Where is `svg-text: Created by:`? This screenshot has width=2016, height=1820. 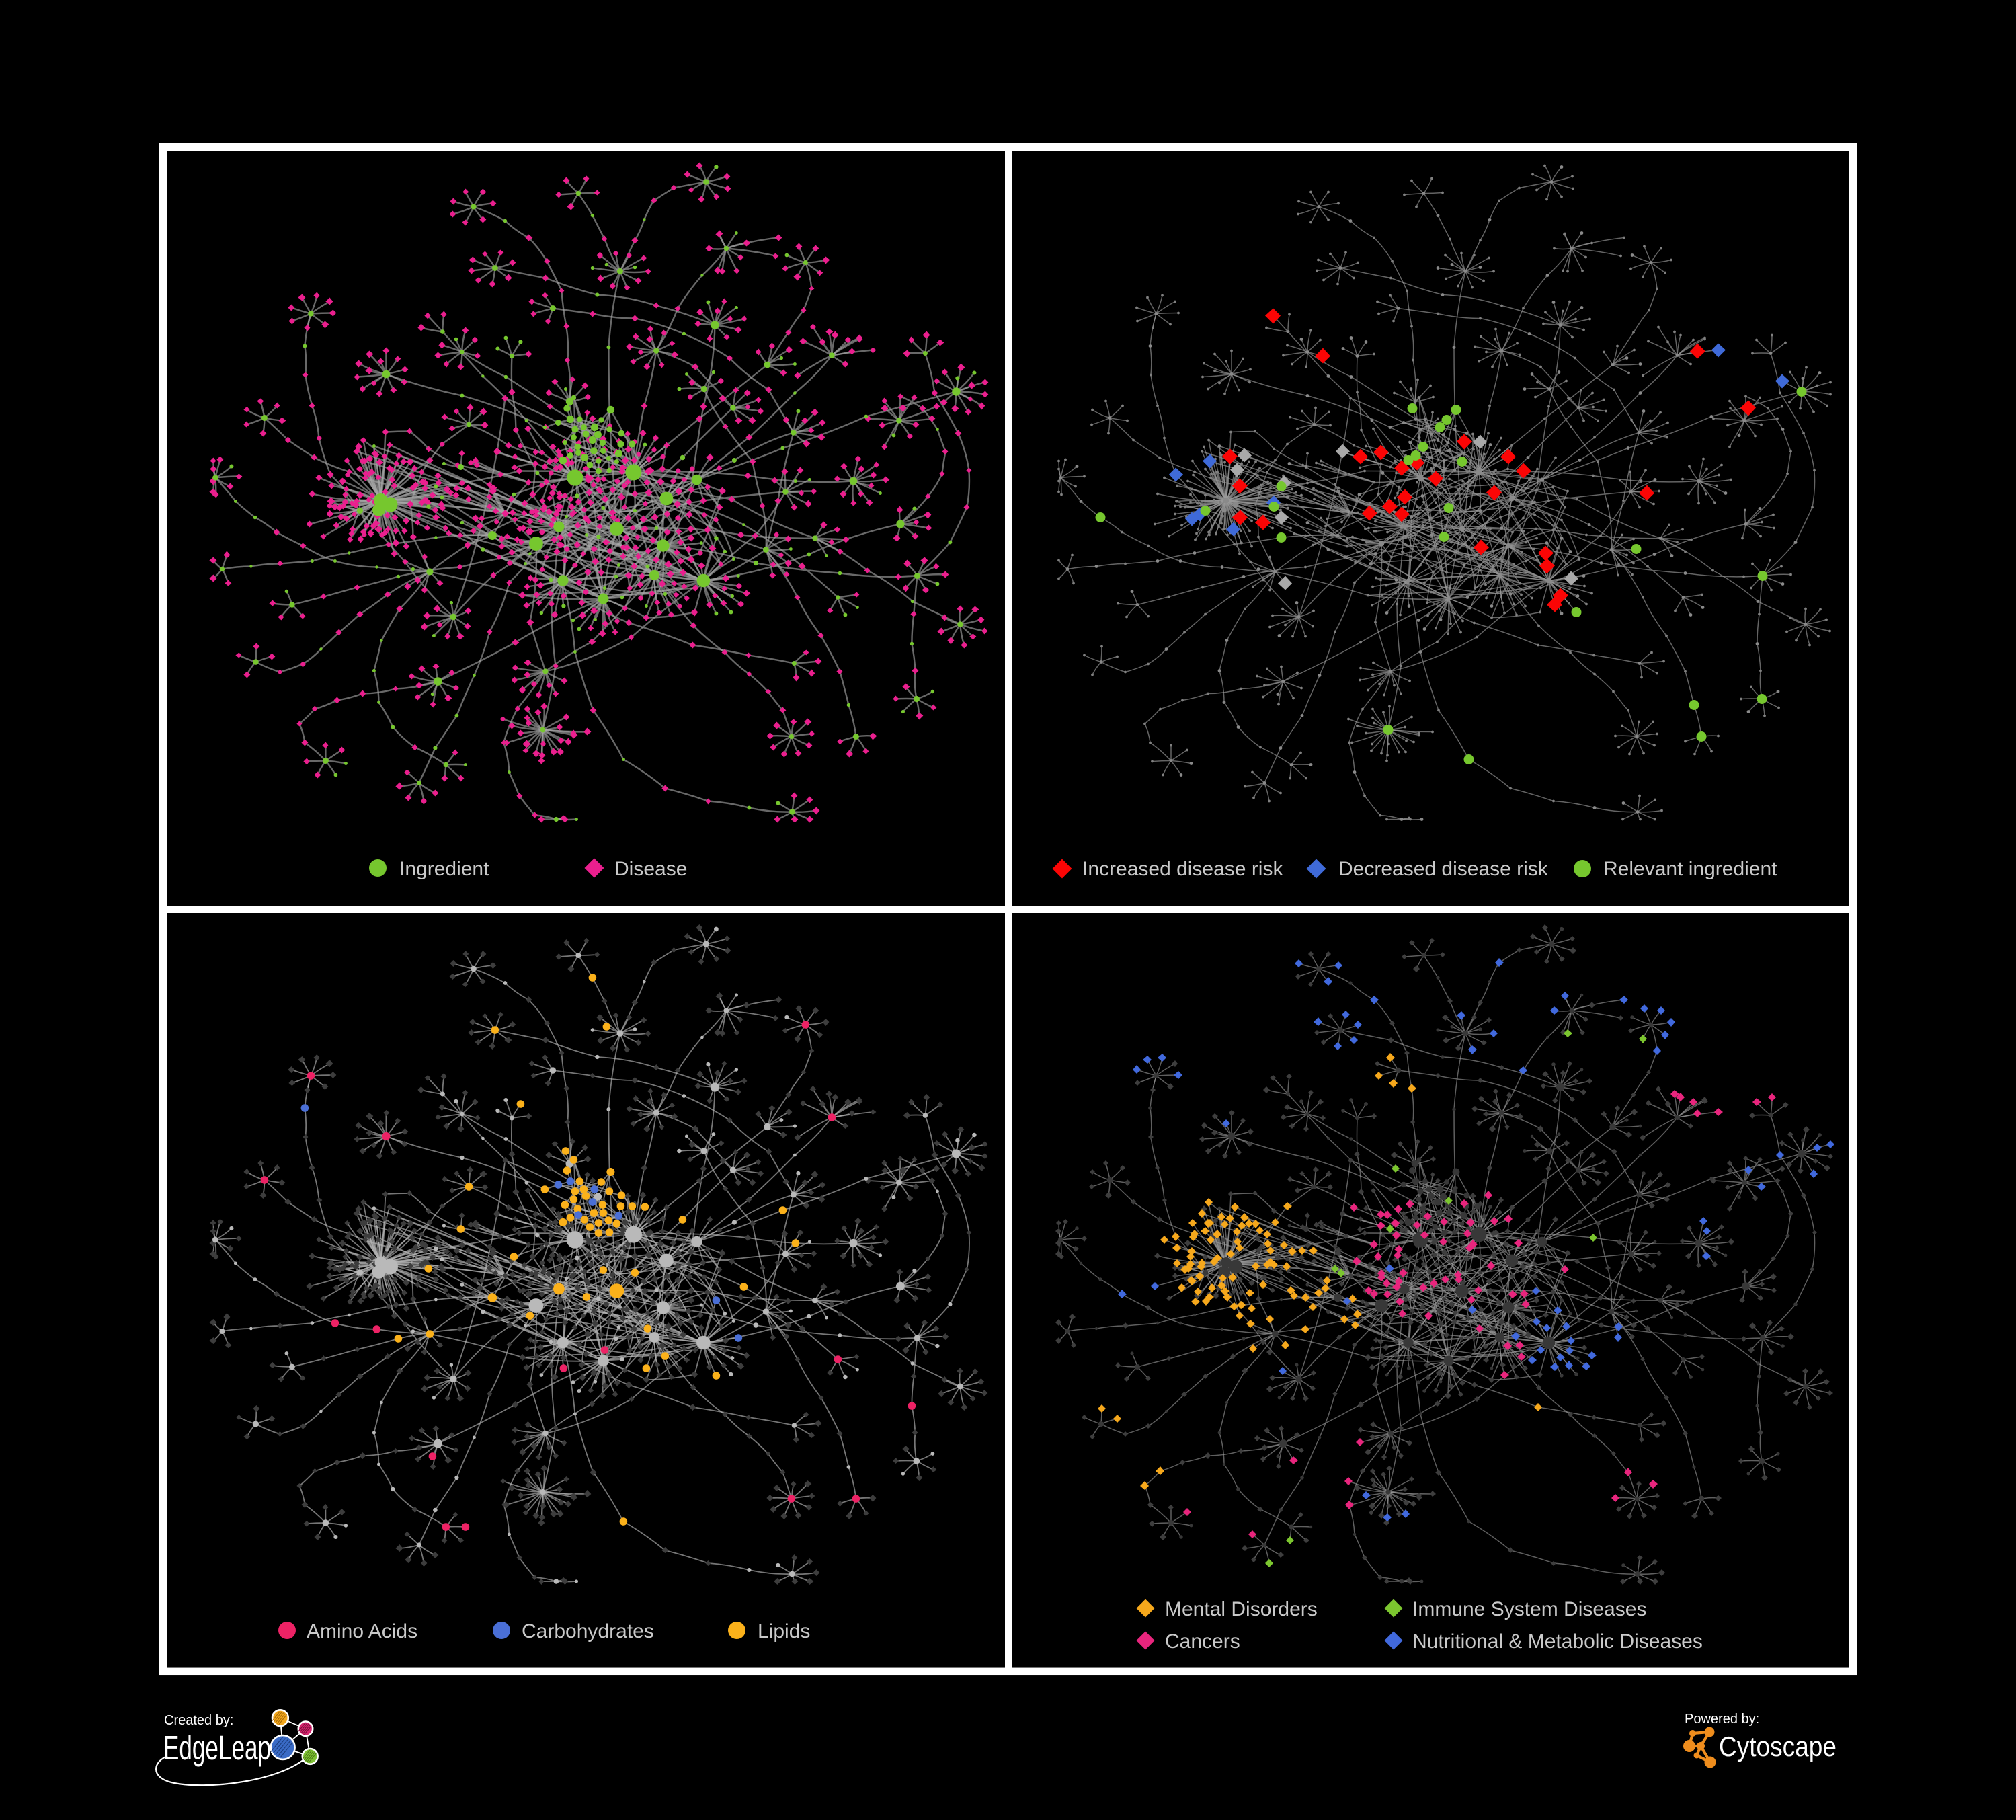 svg-text: Created by: is located at coordinates (198, 1720).